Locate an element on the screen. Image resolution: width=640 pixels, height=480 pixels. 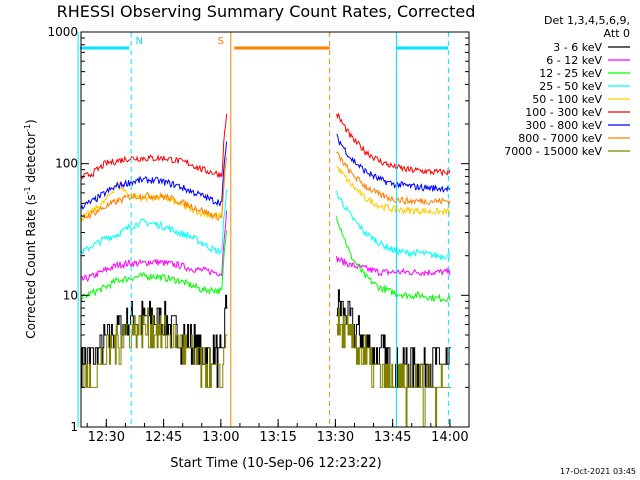
legend-entry-4: 50 - 100 keV is located at coordinates (567, 99).